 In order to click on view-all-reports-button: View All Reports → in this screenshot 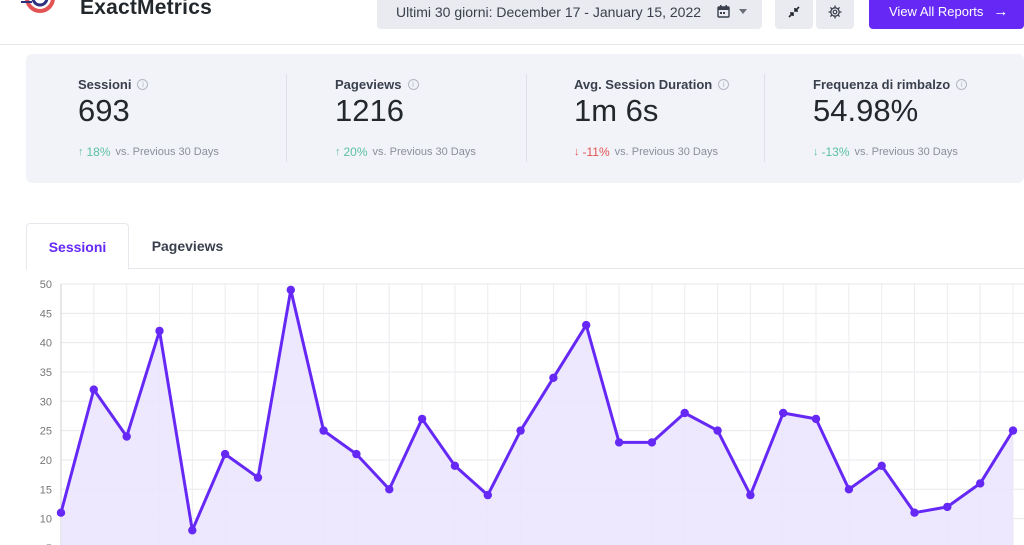, I will do `click(946, 14)`.